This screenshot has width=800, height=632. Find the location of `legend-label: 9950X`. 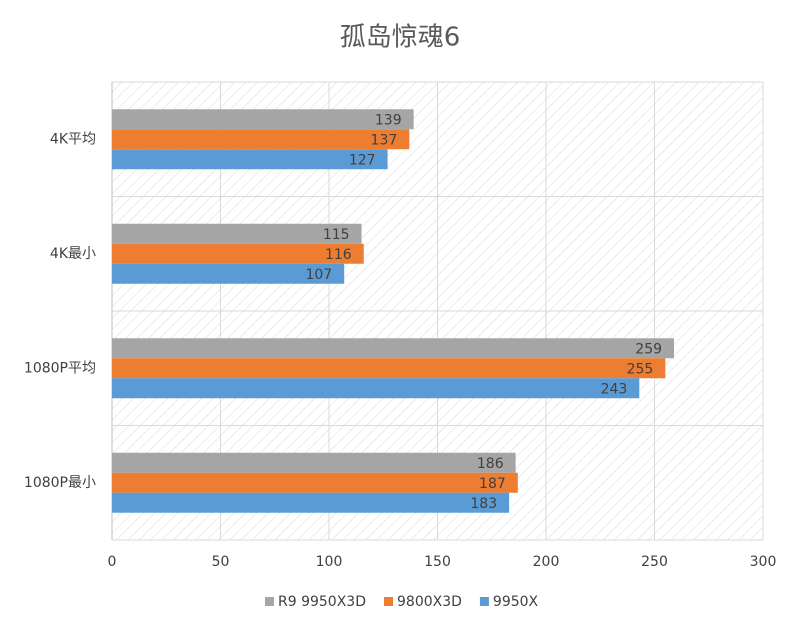

legend-label: 9950X is located at coordinates (516, 602).